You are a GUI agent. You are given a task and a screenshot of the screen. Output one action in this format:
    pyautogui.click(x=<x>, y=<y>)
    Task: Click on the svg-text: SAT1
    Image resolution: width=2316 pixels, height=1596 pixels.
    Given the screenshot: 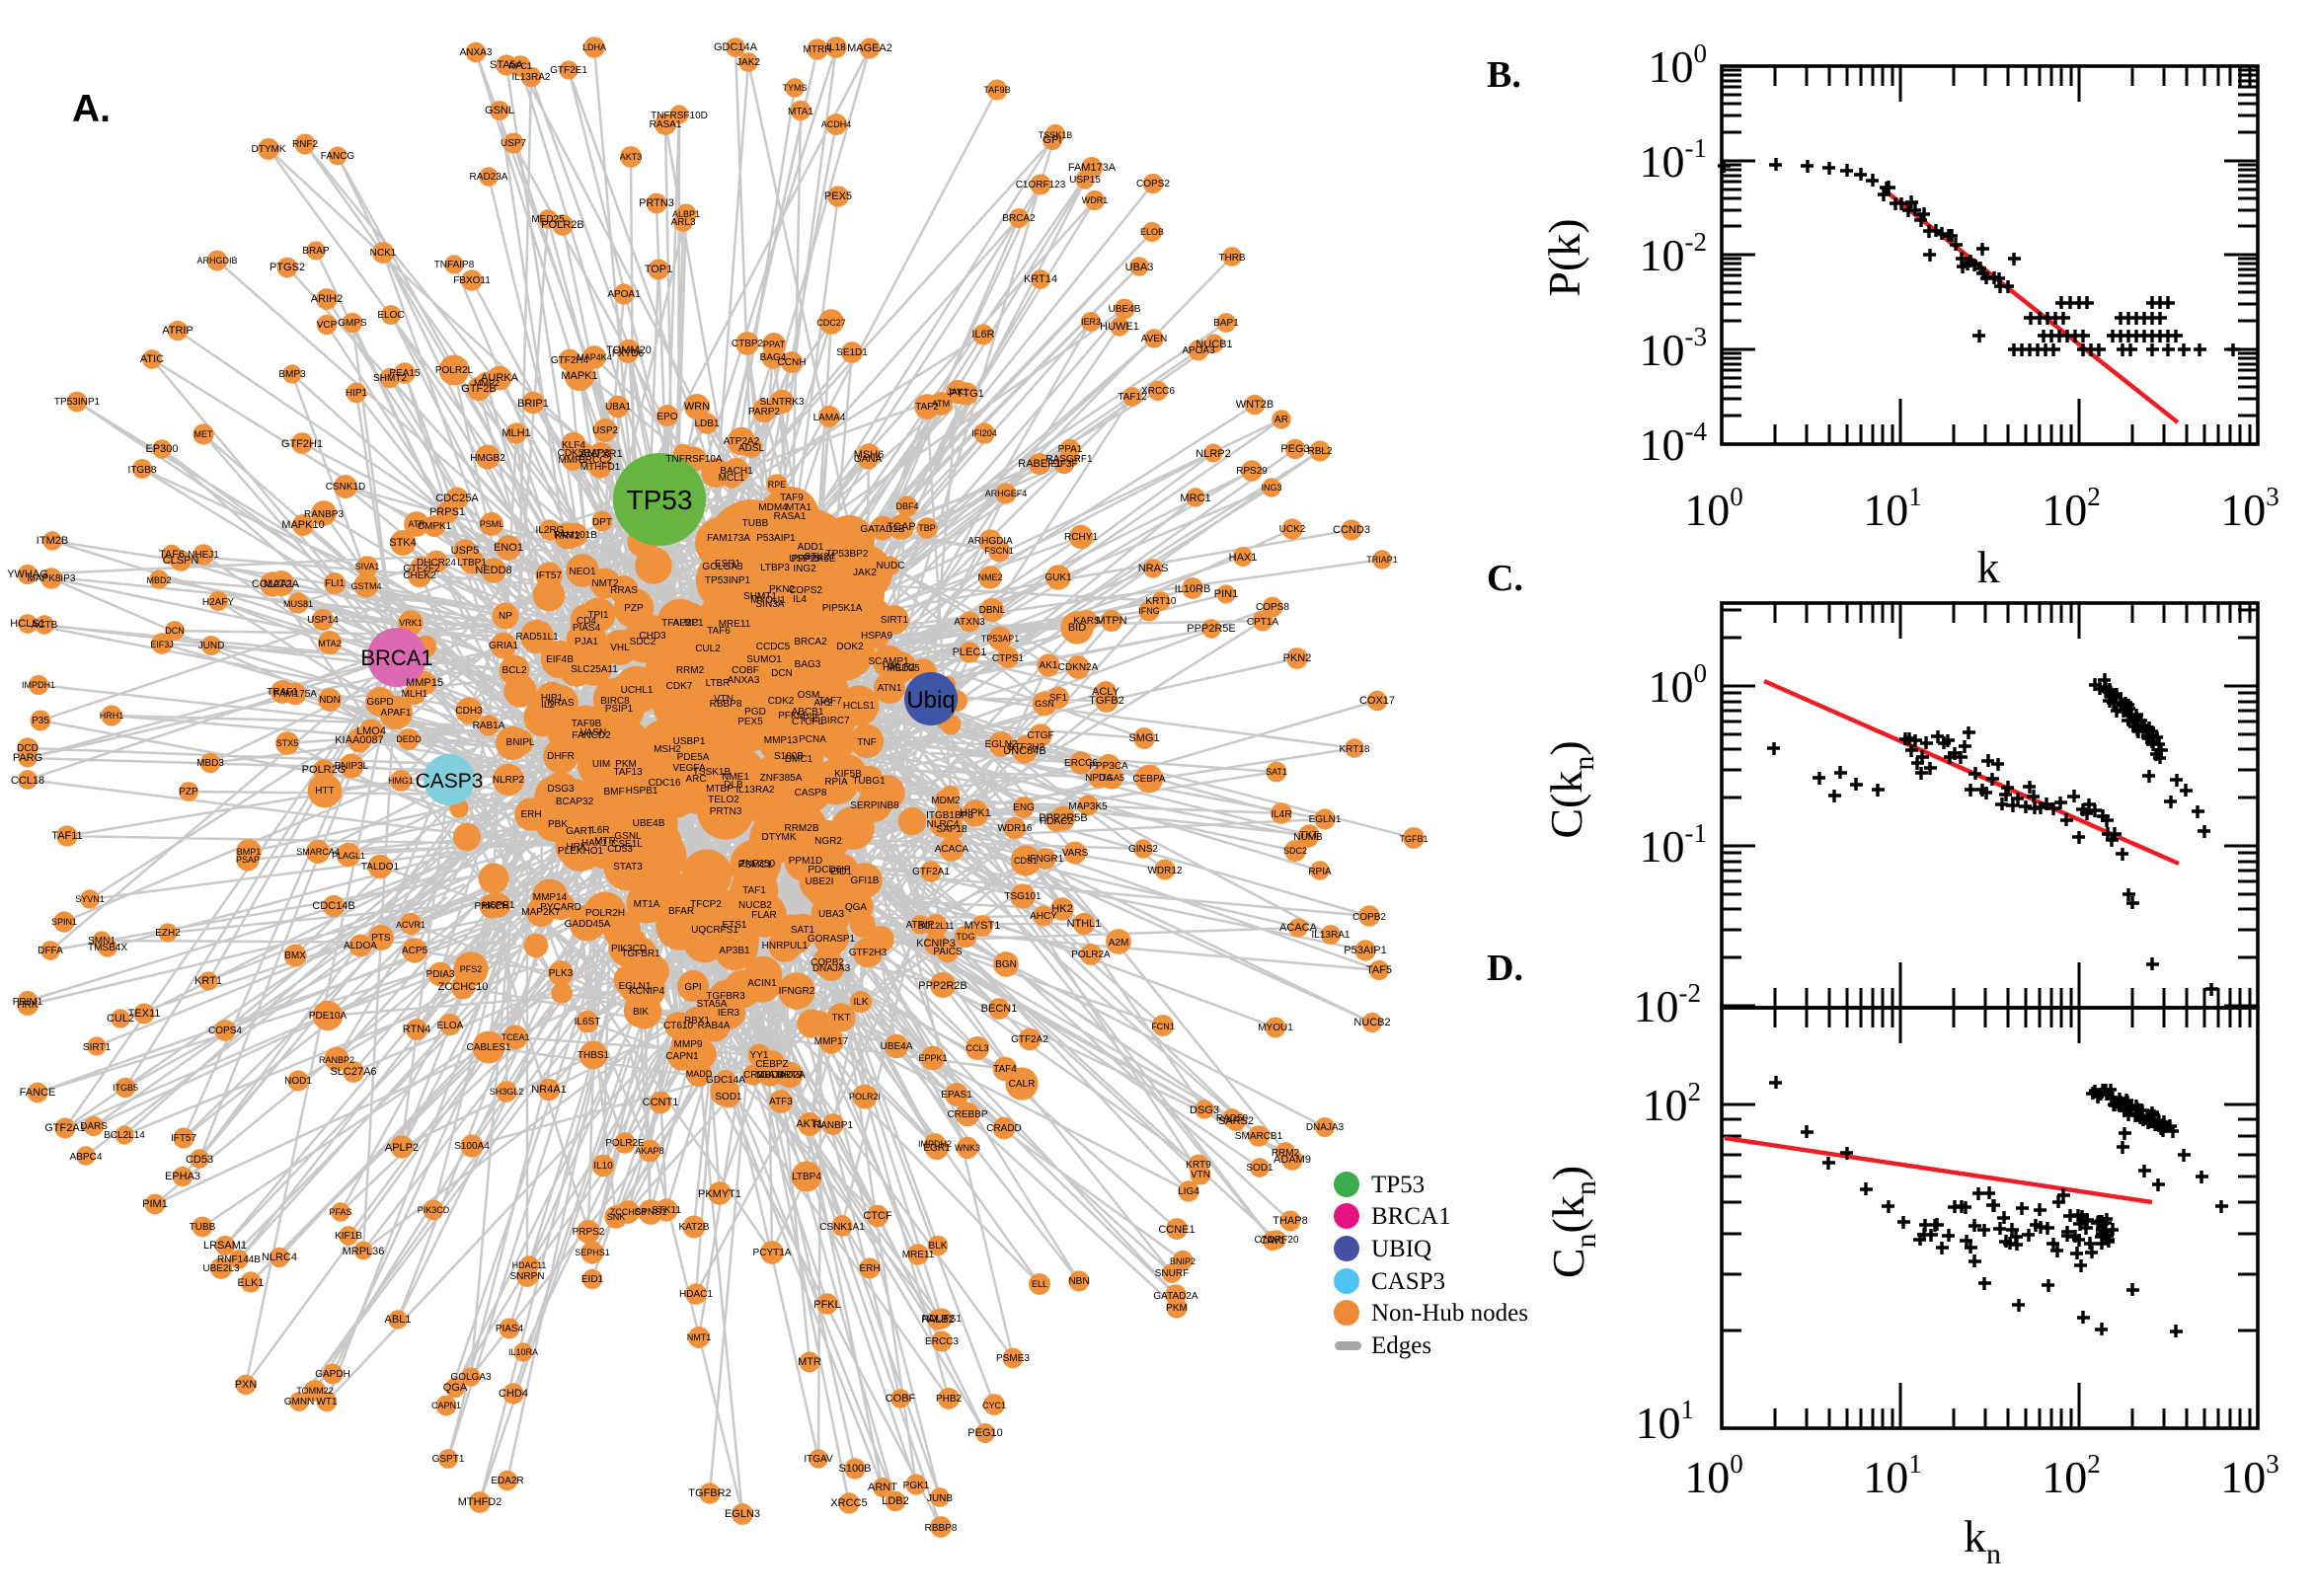 What is the action you would take?
    pyautogui.click(x=803, y=930)
    